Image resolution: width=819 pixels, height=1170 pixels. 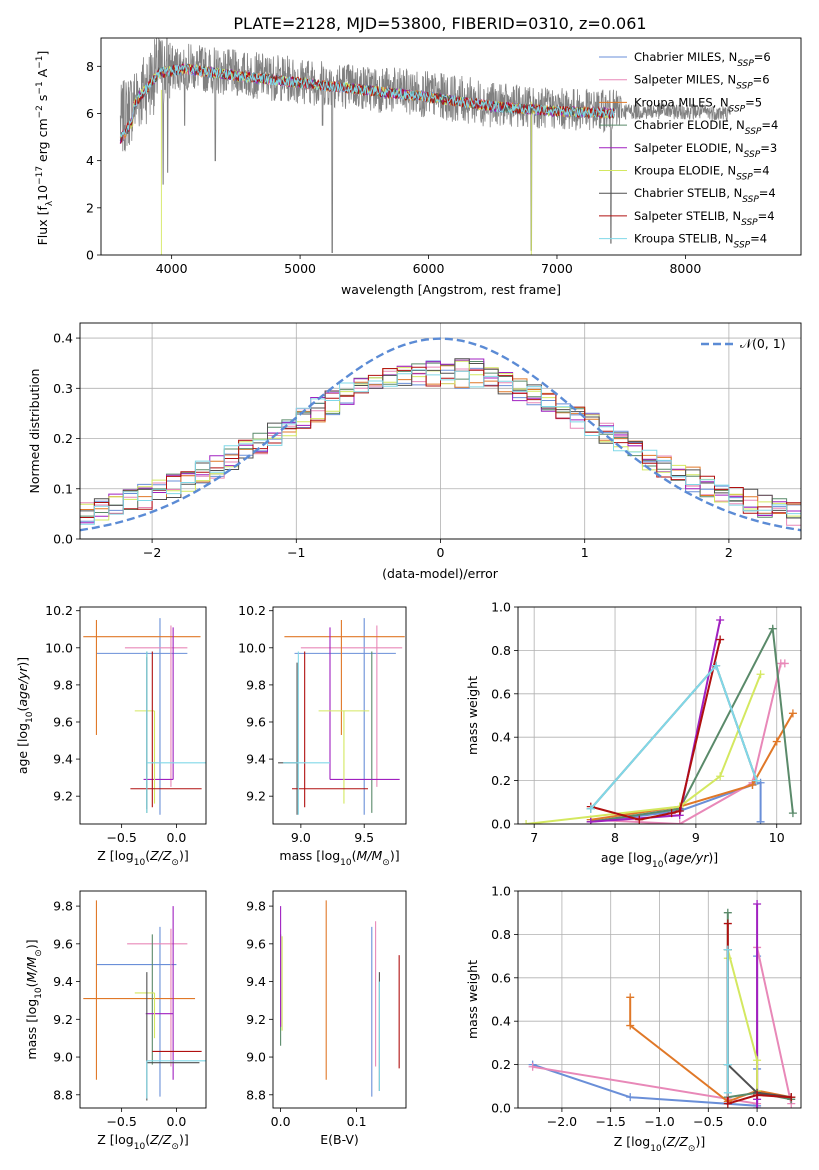 What do you see at coordinates (357, 1121) in the screenshot?
I see `x-tick-label: 0.1` at bounding box center [357, 1121].